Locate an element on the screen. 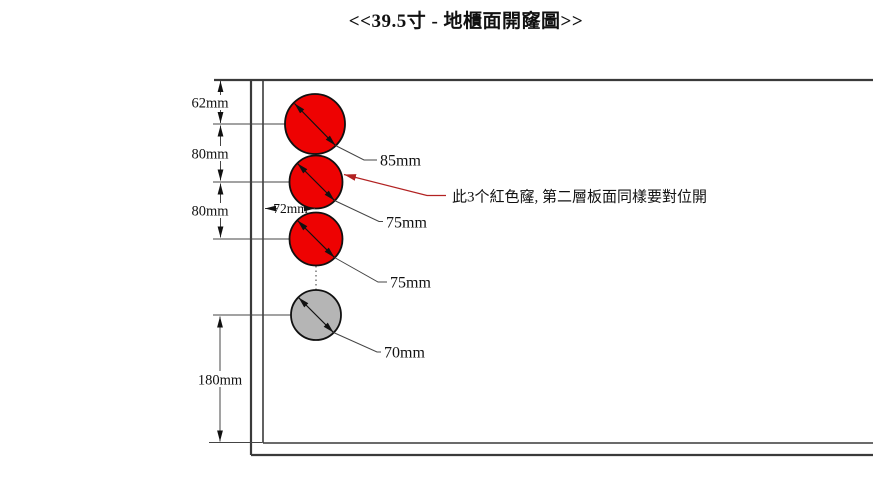 The height and width of the screenshot is (480, 873). hole-1-diameter-label: 85mm is located at coordinates (400, 161).